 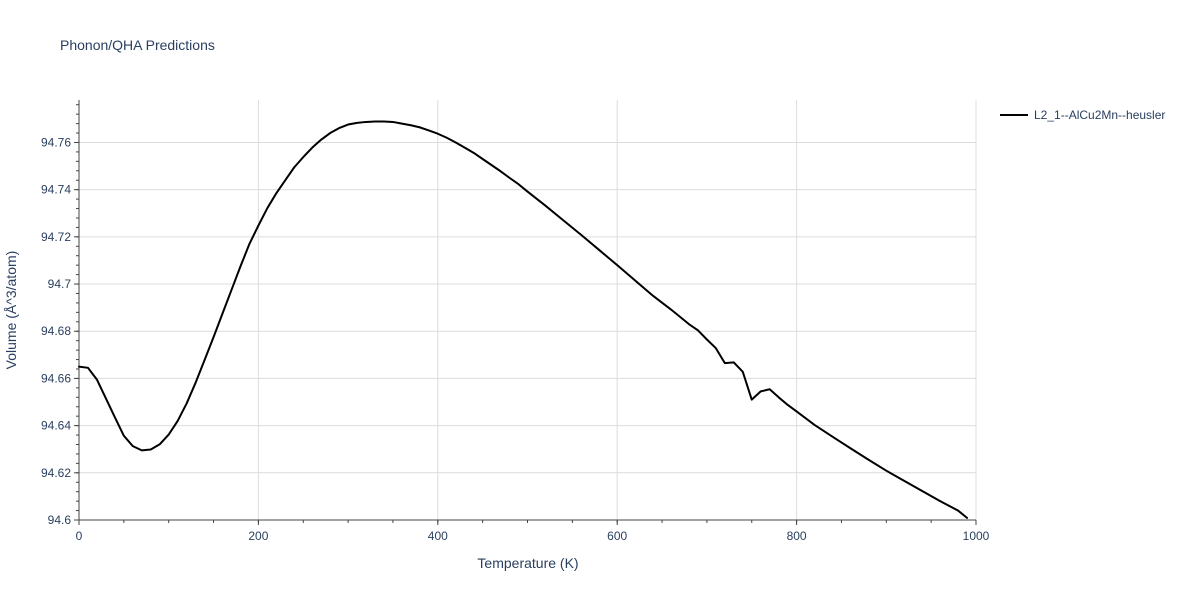 What do you see at coordinates (56, 426) in the screenshot?
I see `y-tick-label: 94.64` at bounding box center [56, 426].